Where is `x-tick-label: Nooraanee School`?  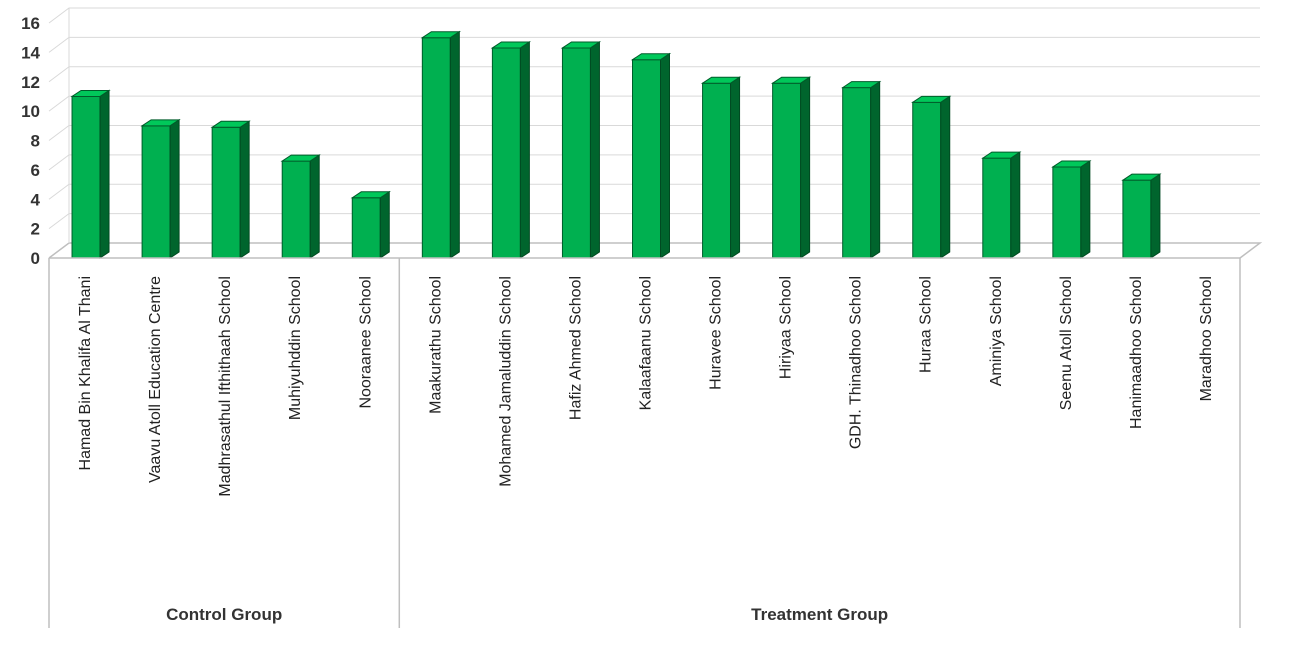
x-tick-label: Nooraanee School is located at coordinates (365, 342).